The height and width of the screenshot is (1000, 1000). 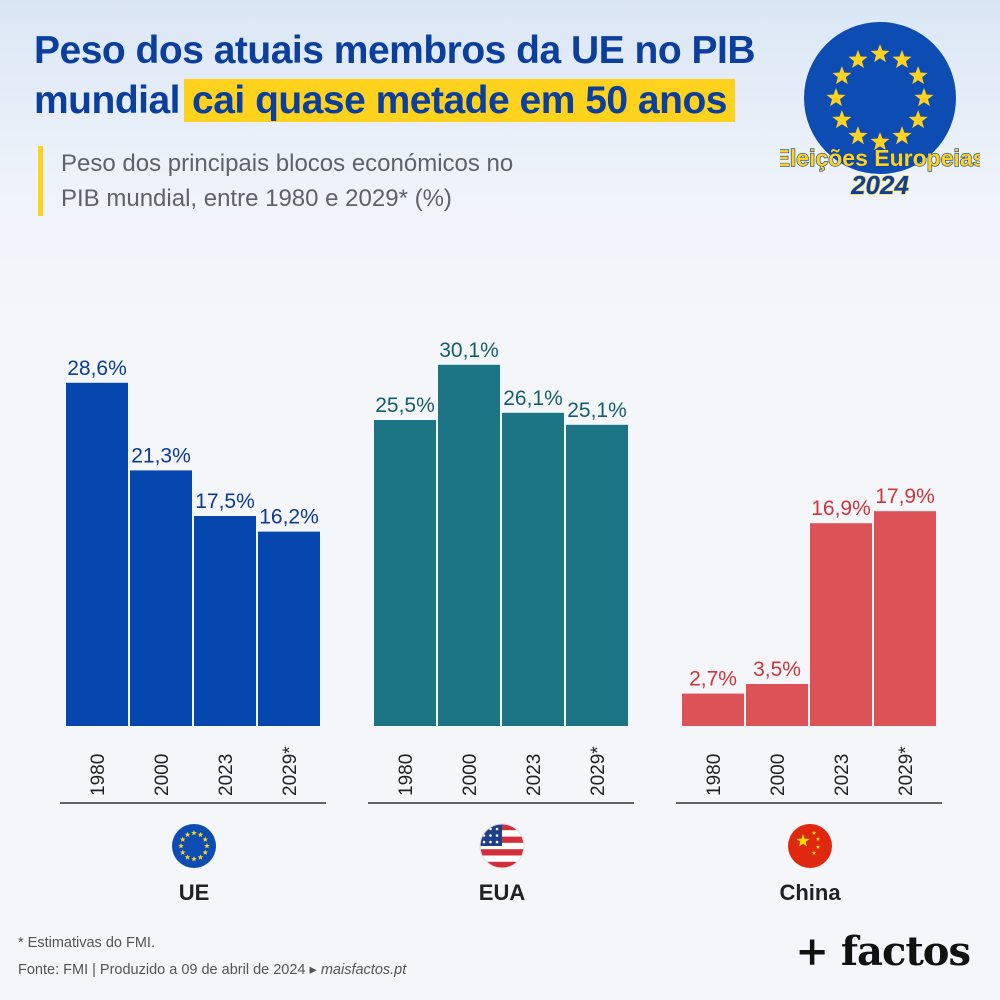 I want to click on badge-line-2: 2024, so click(x=879, y=185).